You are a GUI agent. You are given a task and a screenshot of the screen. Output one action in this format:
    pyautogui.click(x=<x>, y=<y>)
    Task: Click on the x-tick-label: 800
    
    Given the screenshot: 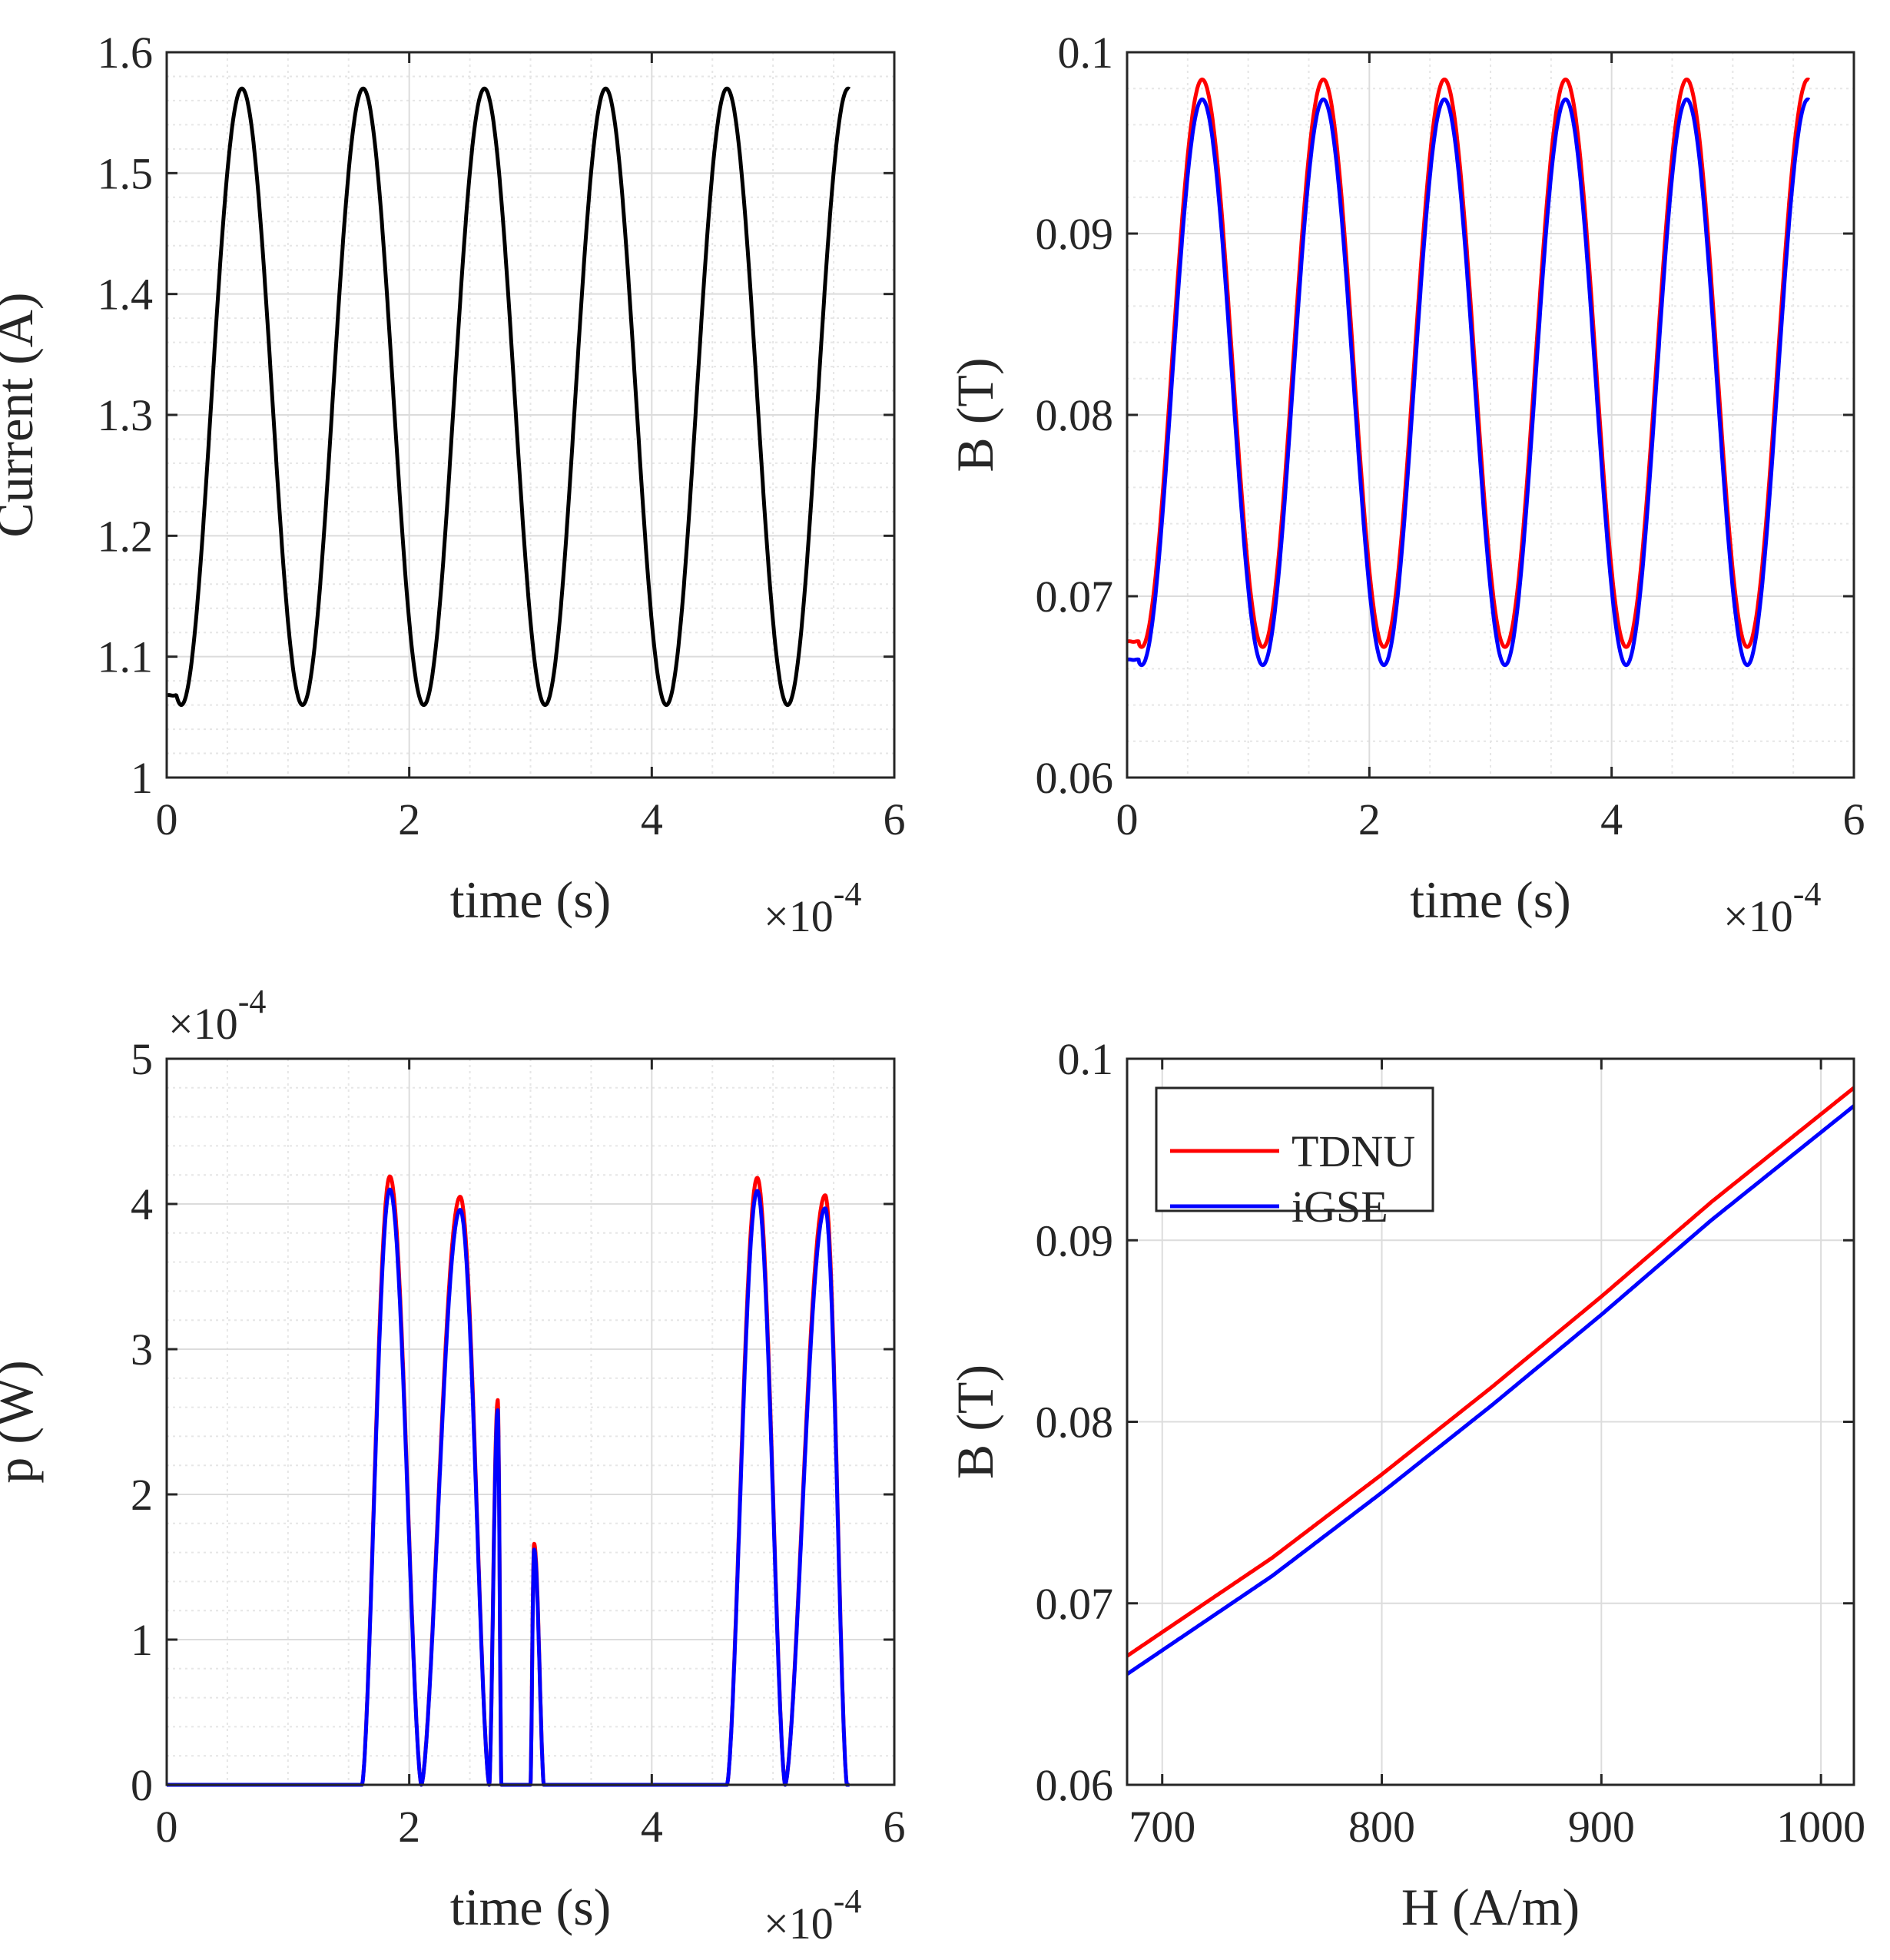 What is the action you would take?
    pyautogui.click(x=1381, y=1827)
    